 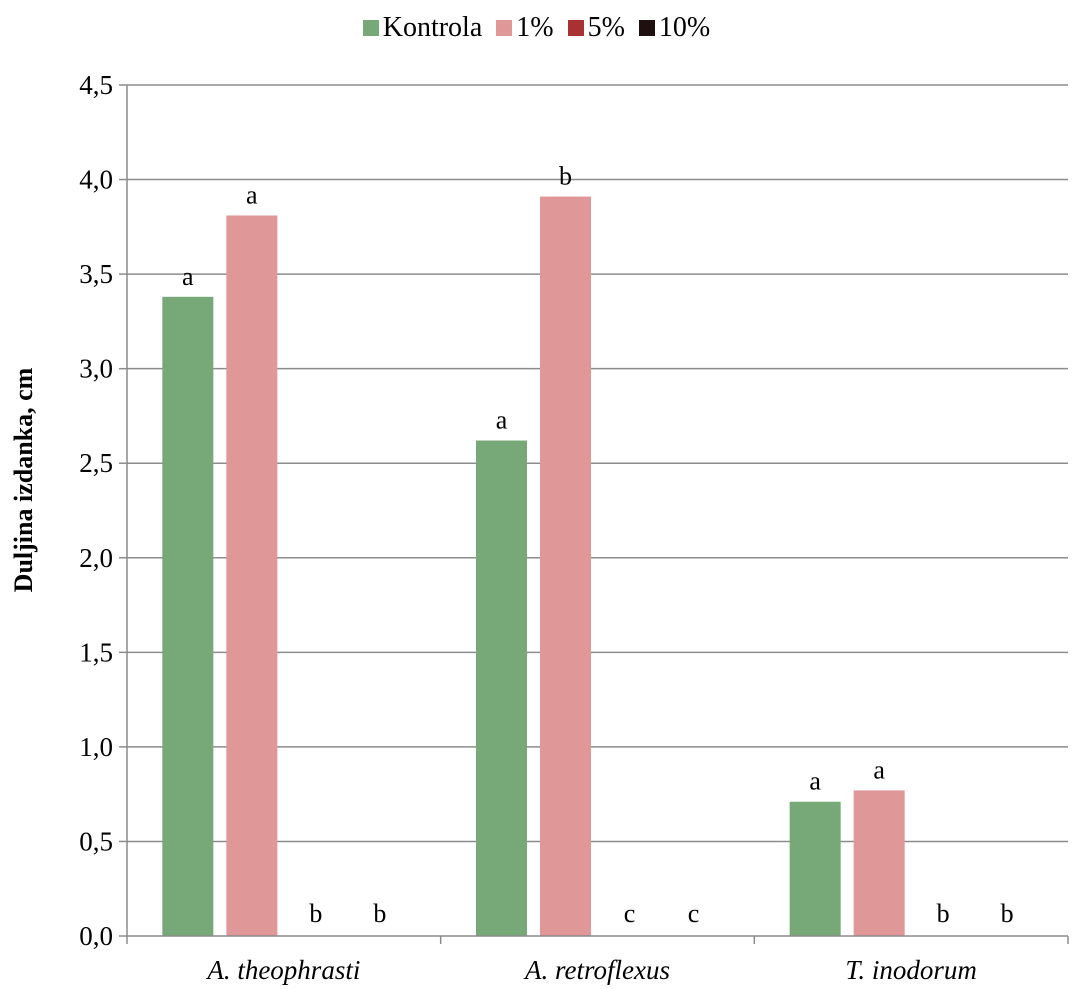 What do you see at coordinates (96, 463) in the screenshot?
I see `y-tick-label: 2,5` at bounding box center [96, 463].